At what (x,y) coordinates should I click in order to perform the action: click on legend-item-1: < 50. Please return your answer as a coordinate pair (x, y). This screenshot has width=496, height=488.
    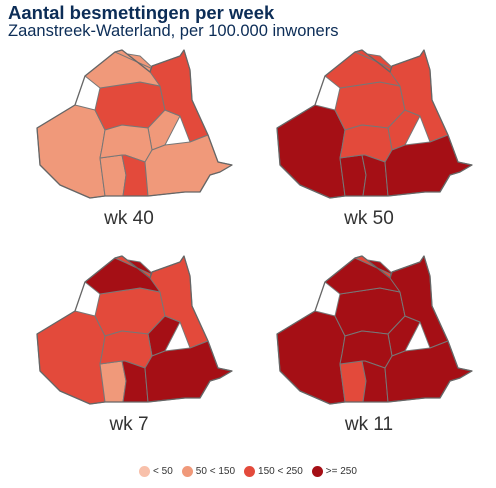
    Looking at the image, I should click on (156, 471).